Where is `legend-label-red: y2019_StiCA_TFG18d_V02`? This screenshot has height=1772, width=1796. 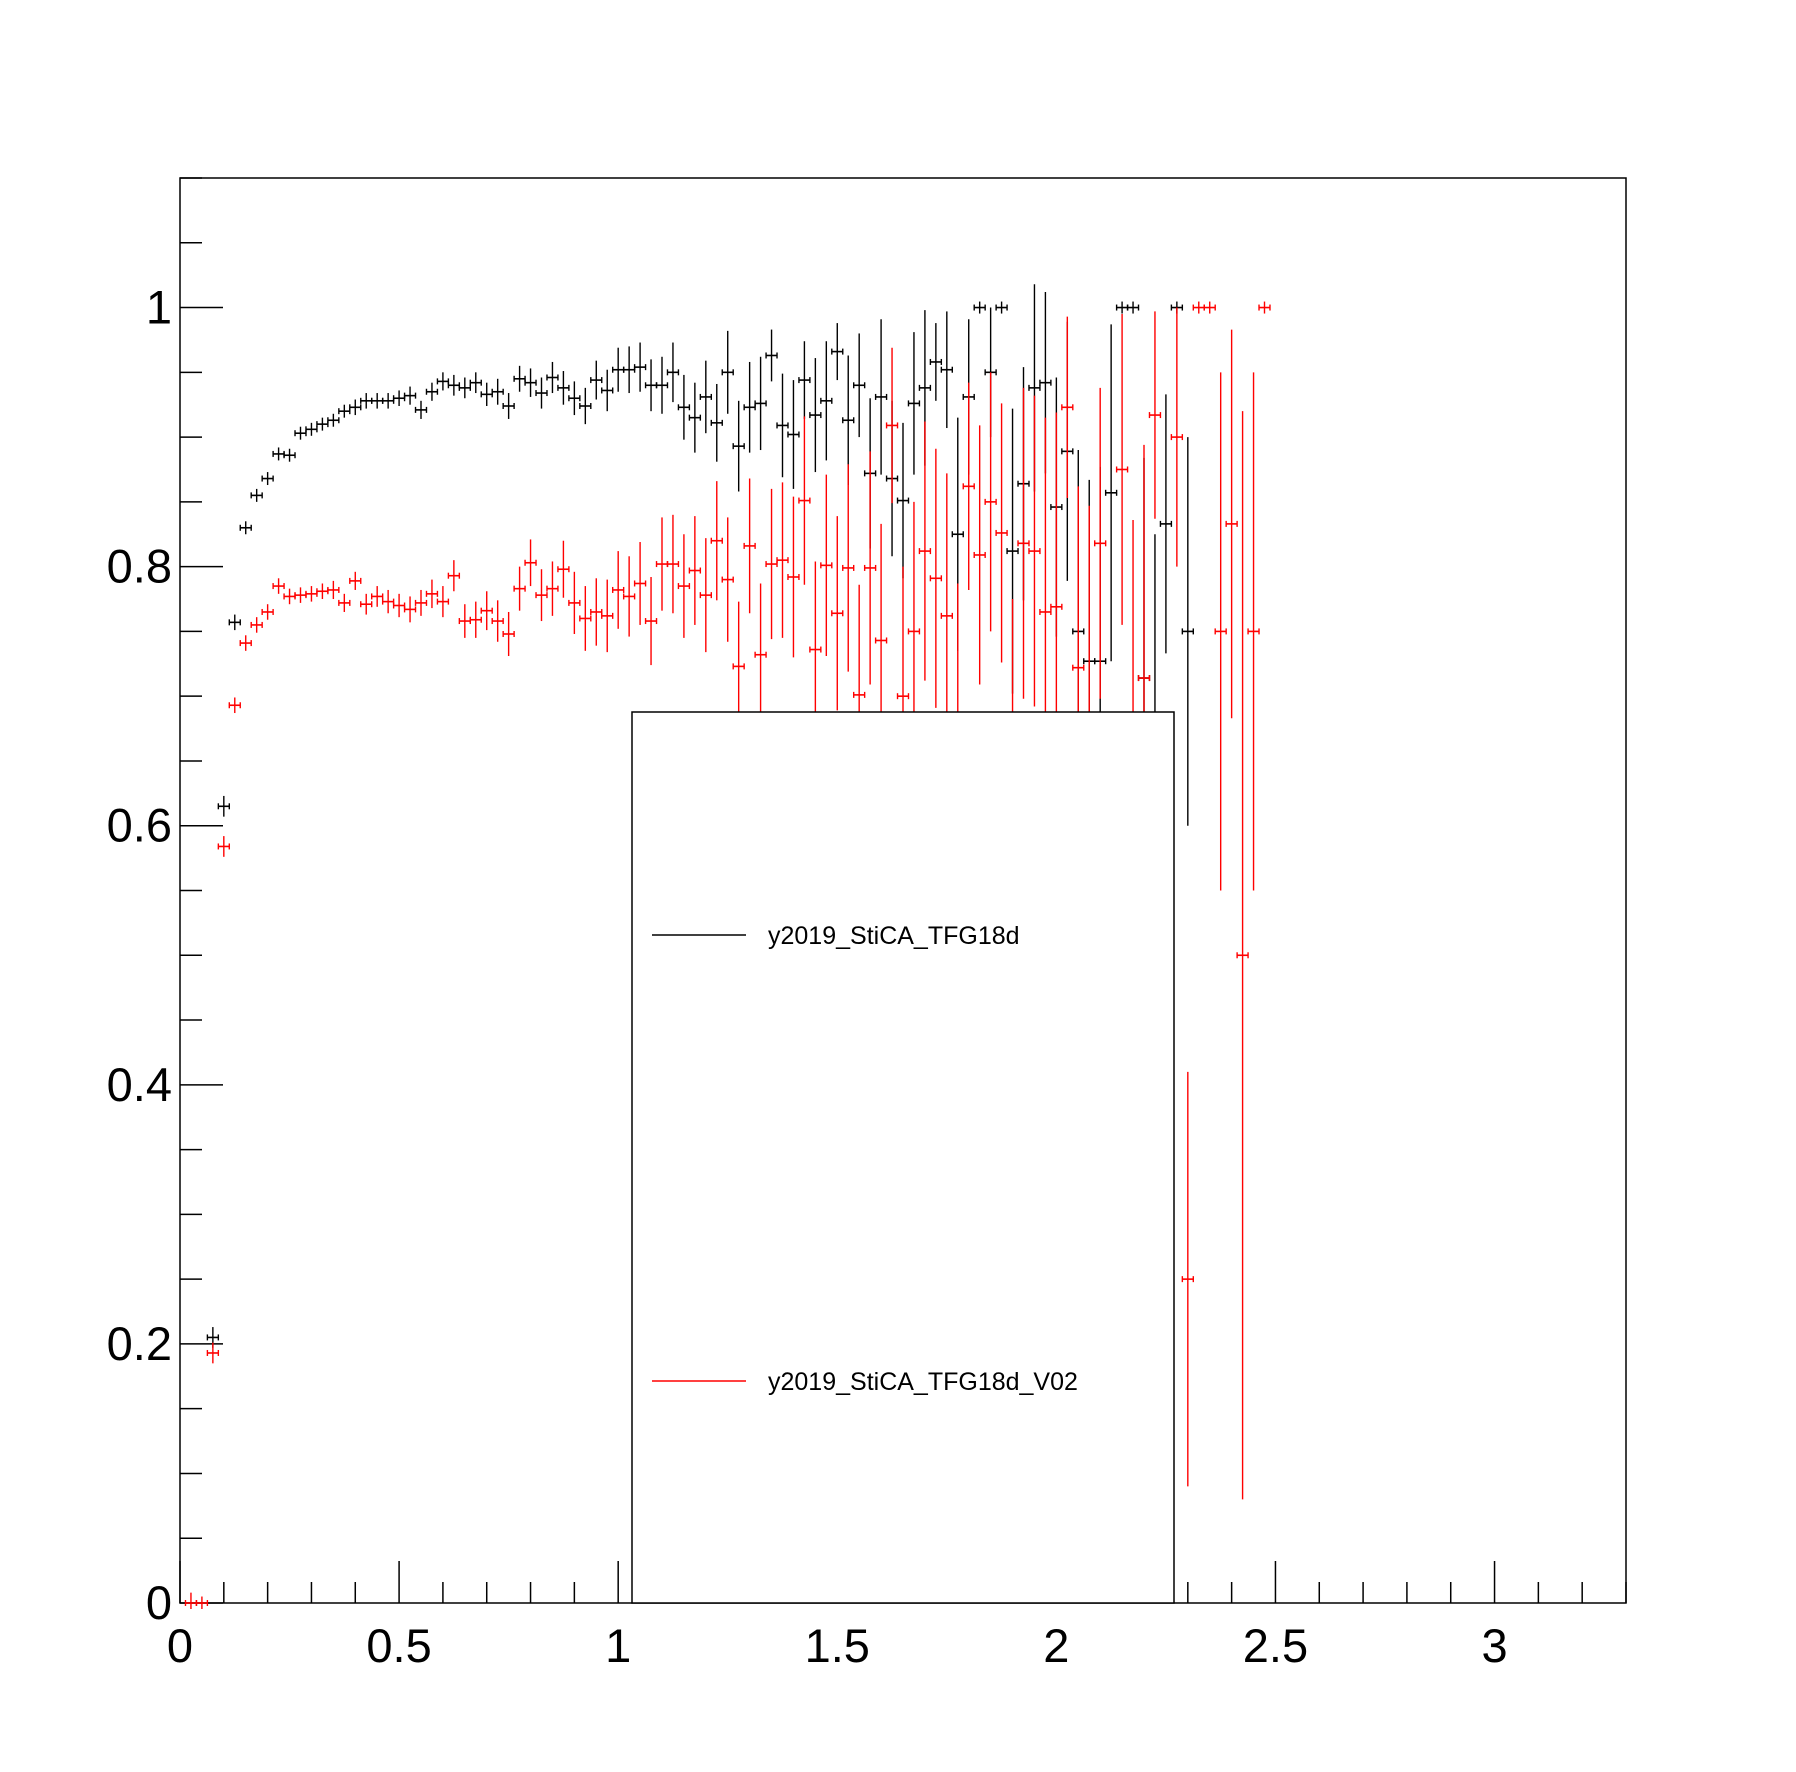
legend-label-red: y2019_StiCA_TFG18d_V02 is located at coordinates (923, 1382).